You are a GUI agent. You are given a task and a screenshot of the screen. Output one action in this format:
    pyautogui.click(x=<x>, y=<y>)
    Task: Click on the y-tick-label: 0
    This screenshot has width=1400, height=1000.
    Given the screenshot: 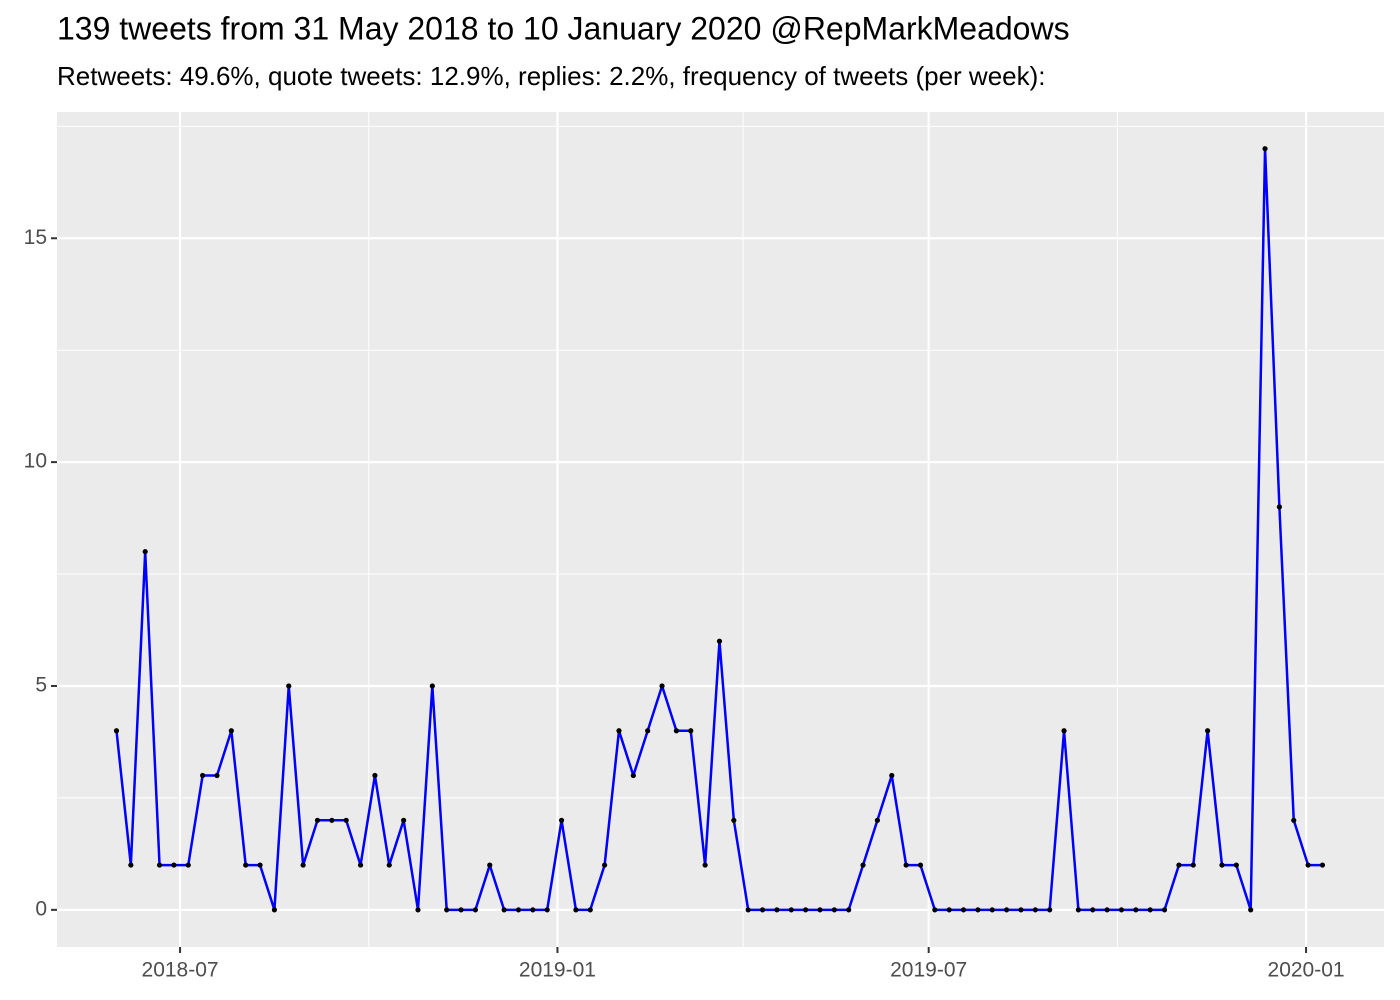 What is the action you would take?
    pyautogui.click(x=41, y=908)
    